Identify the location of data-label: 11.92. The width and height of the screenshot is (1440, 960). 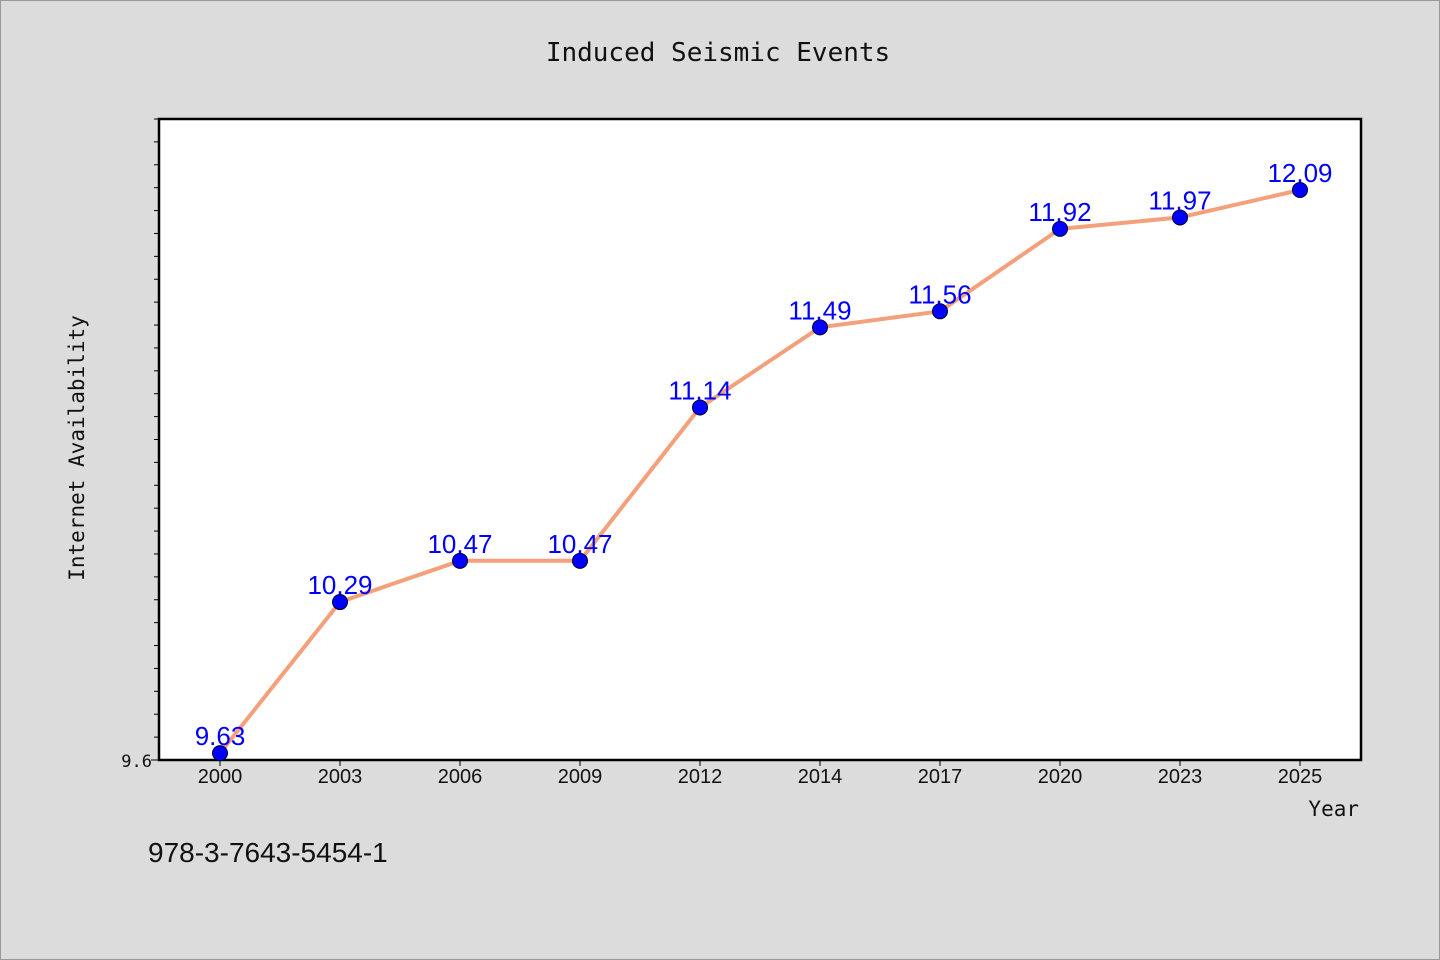
(1059, 212).